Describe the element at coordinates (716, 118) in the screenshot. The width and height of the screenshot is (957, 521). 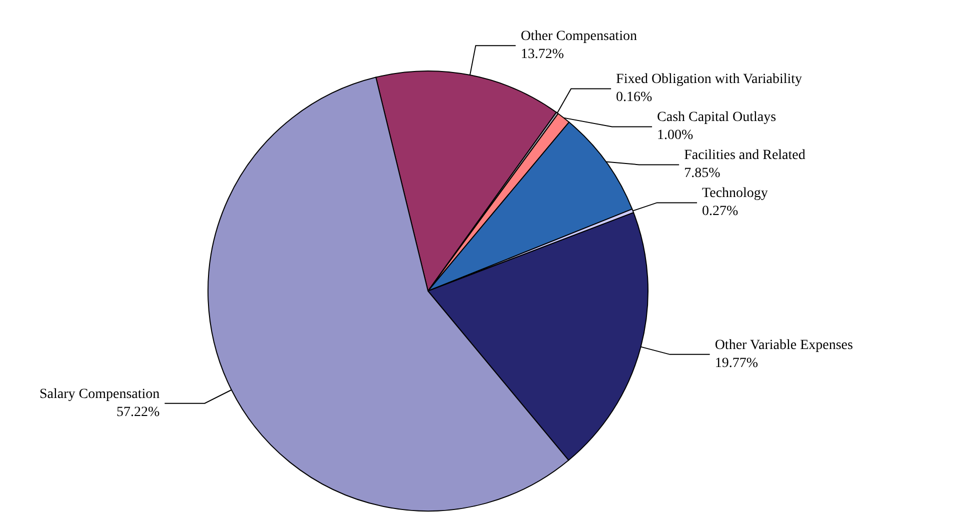
I see `slice-label: Cash Capital Outlays` at that location.